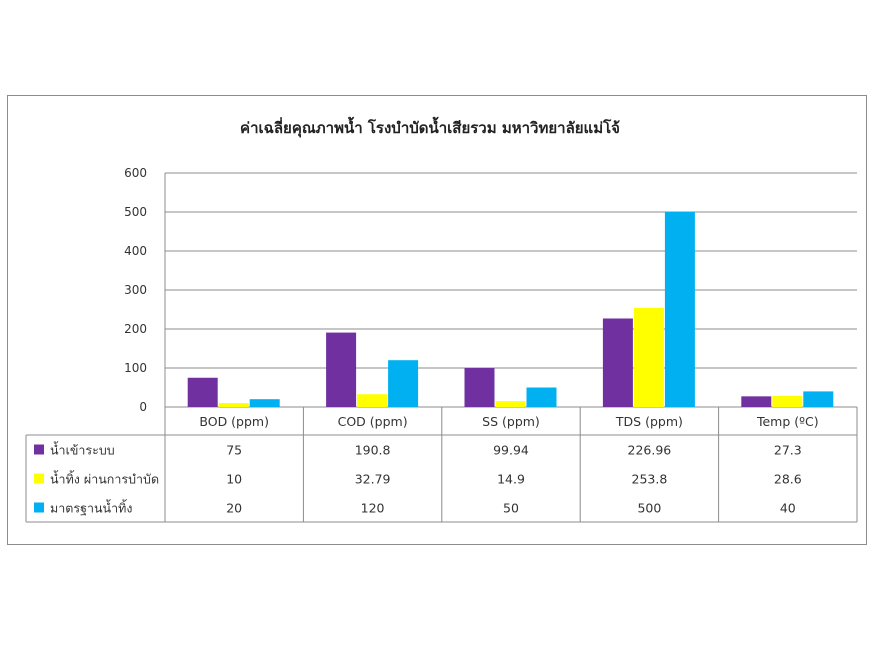 The height and width of the screenshot is (659, 877). Describe the element at coordinates (135, 329) in the screenshot. I see `y-tick-label: 200` at that location.